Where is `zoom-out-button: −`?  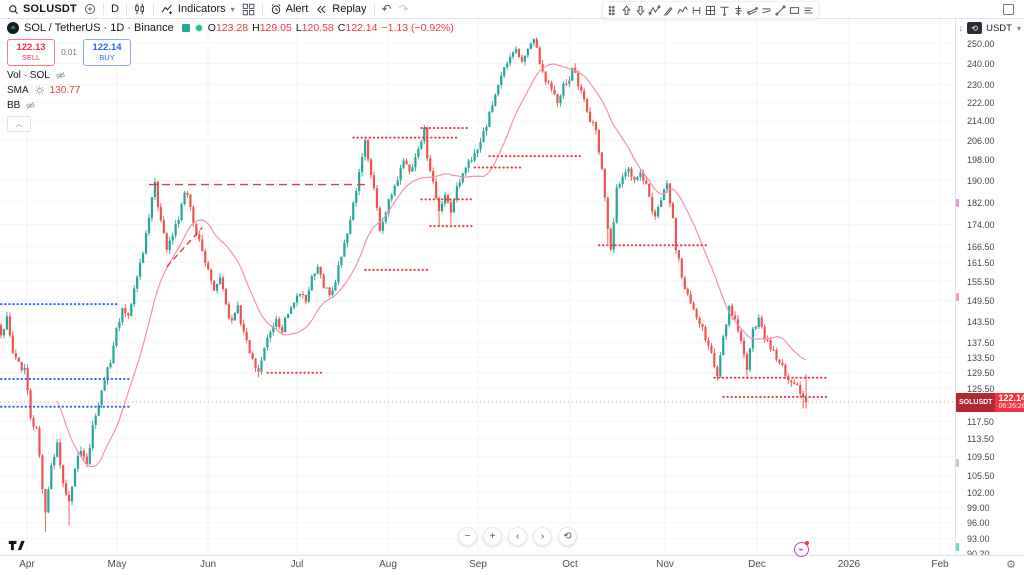 zoom-out-button: − is located at coordinates (467, 536).